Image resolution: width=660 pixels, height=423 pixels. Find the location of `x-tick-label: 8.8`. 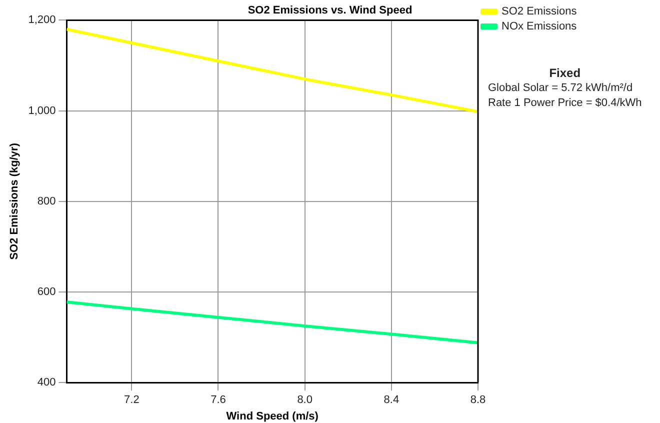

x-tick-label: 8.8 is located at coordinates (478, 400).